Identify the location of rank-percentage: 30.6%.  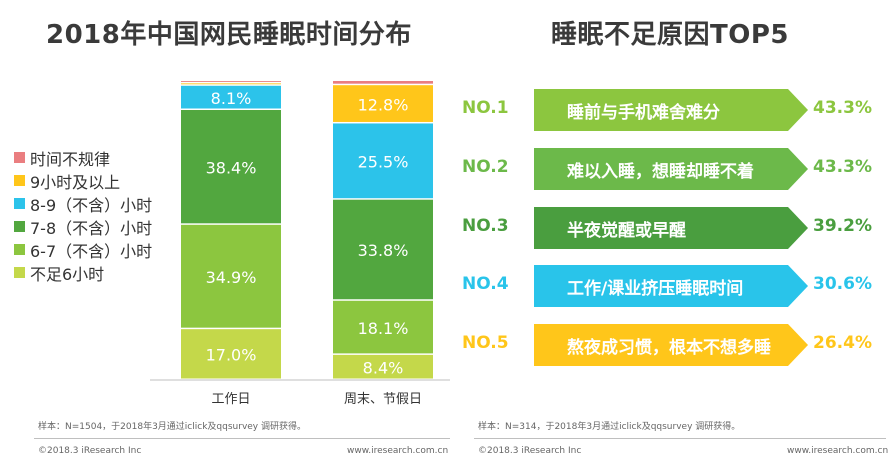
(842, 284).